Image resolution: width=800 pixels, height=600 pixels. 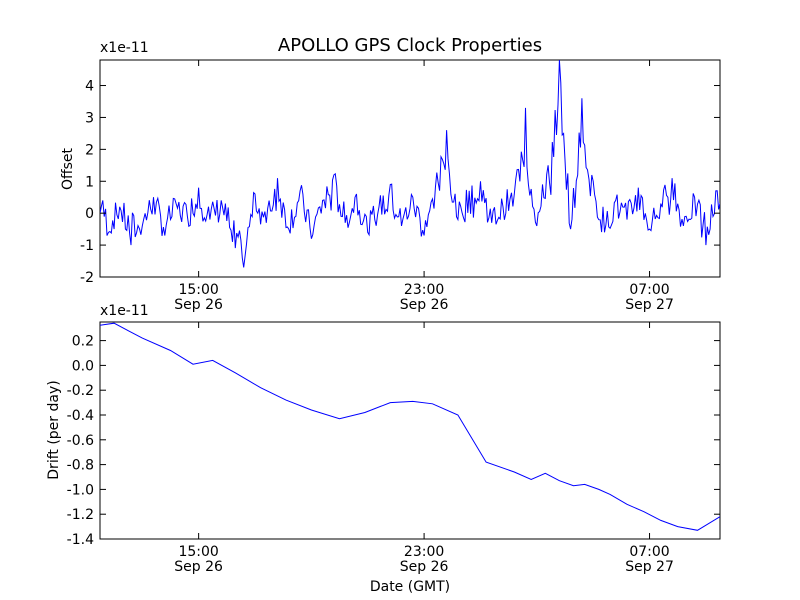 I want to click on drift-scale-label: x1e-11, so click(x=124, y=311).